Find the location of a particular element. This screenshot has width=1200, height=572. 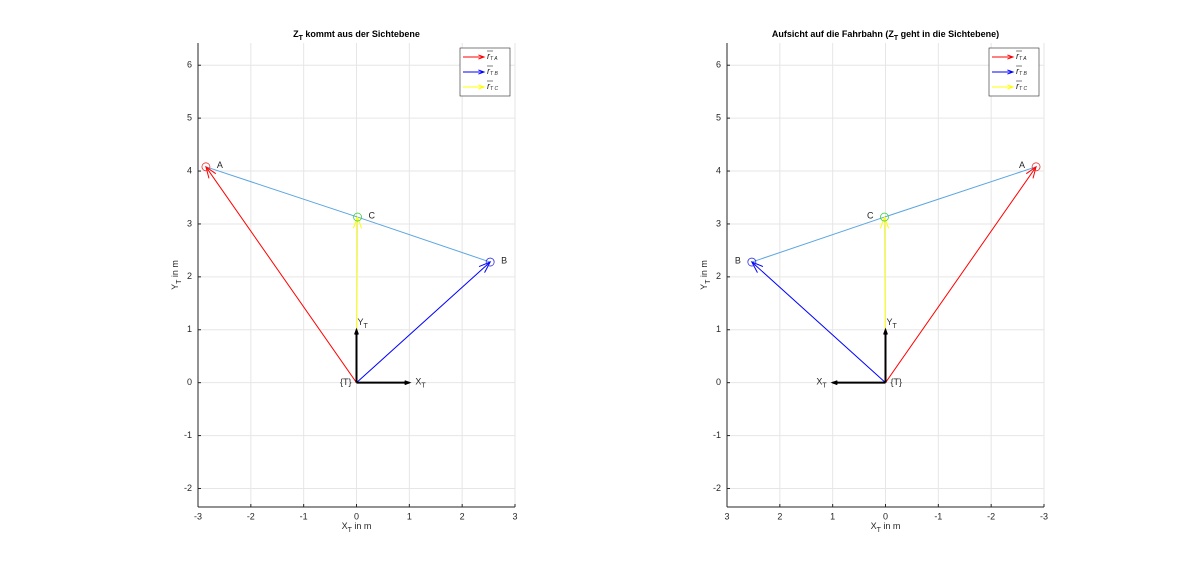

y-tick-label: 0 is located at coordinates (718, 382).